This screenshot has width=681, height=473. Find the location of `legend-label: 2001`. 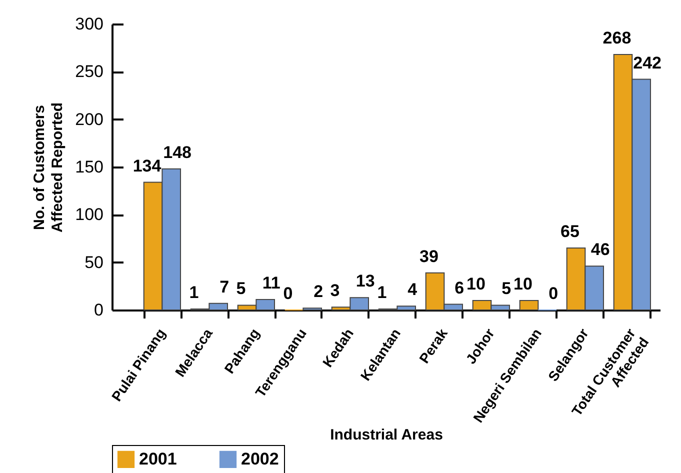

legend-label: 2001 is located at coordinates (158, 458).